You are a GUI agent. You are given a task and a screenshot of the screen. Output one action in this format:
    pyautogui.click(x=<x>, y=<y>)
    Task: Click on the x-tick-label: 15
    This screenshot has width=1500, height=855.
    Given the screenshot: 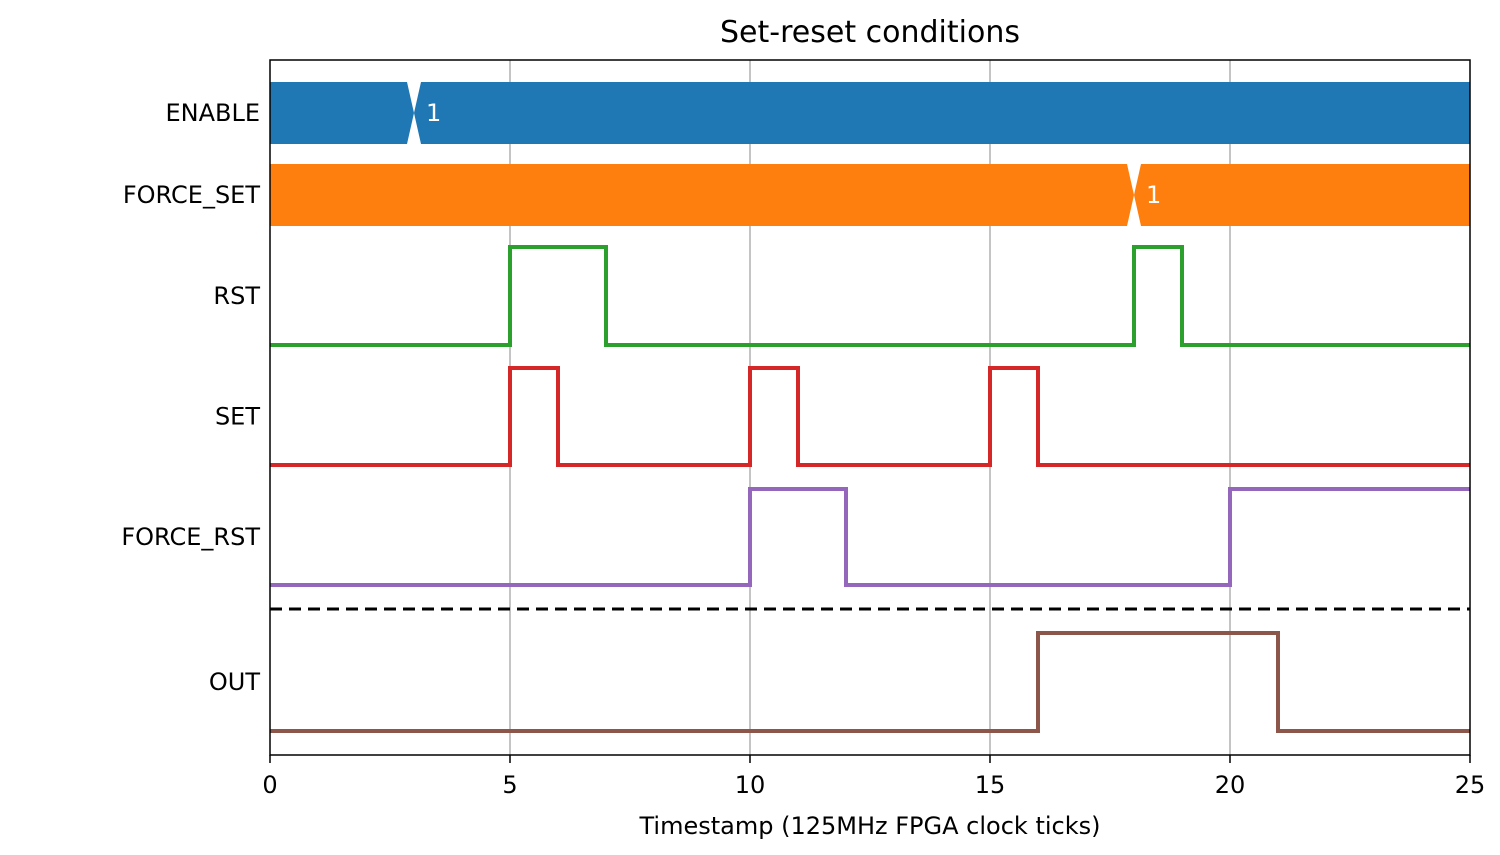 What is the action you would take?
    pyautogui.click(x=990, y=785)
    